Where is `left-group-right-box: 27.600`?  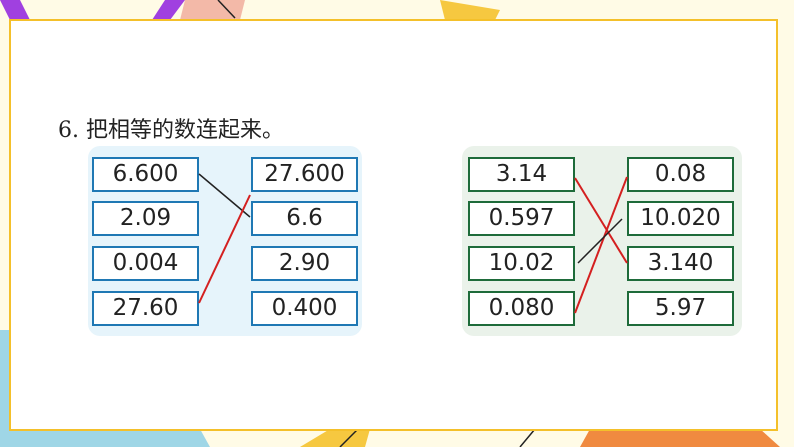 left-group-right-box: 27.600 is located at coordinates (304, 174).